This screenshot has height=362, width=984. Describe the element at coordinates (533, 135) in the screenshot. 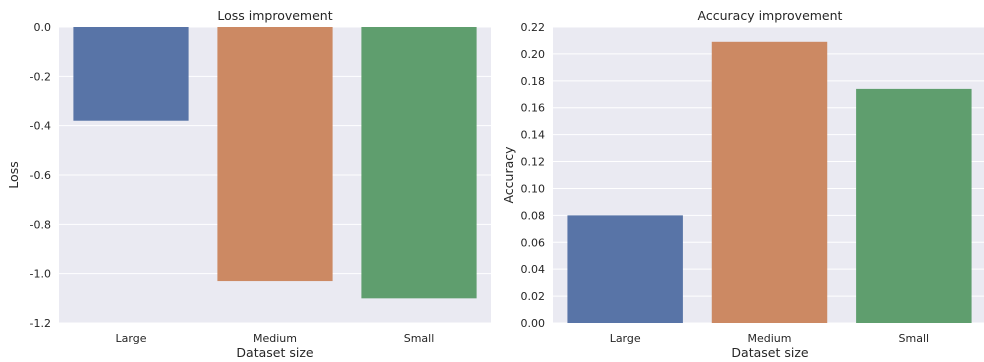

I see `accuracy-y-tick-label: 0.14` at that location.